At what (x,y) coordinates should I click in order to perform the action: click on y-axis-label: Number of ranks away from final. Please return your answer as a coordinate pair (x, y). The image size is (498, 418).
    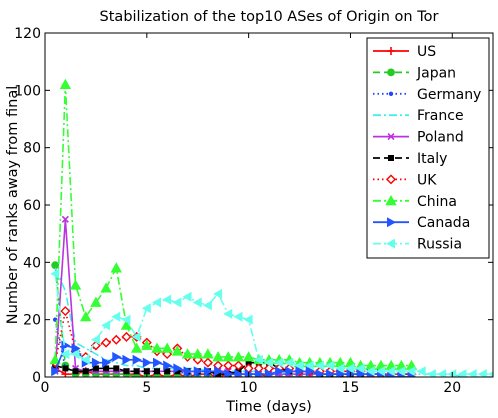
    Looking at the image, I should click on (13, 205).